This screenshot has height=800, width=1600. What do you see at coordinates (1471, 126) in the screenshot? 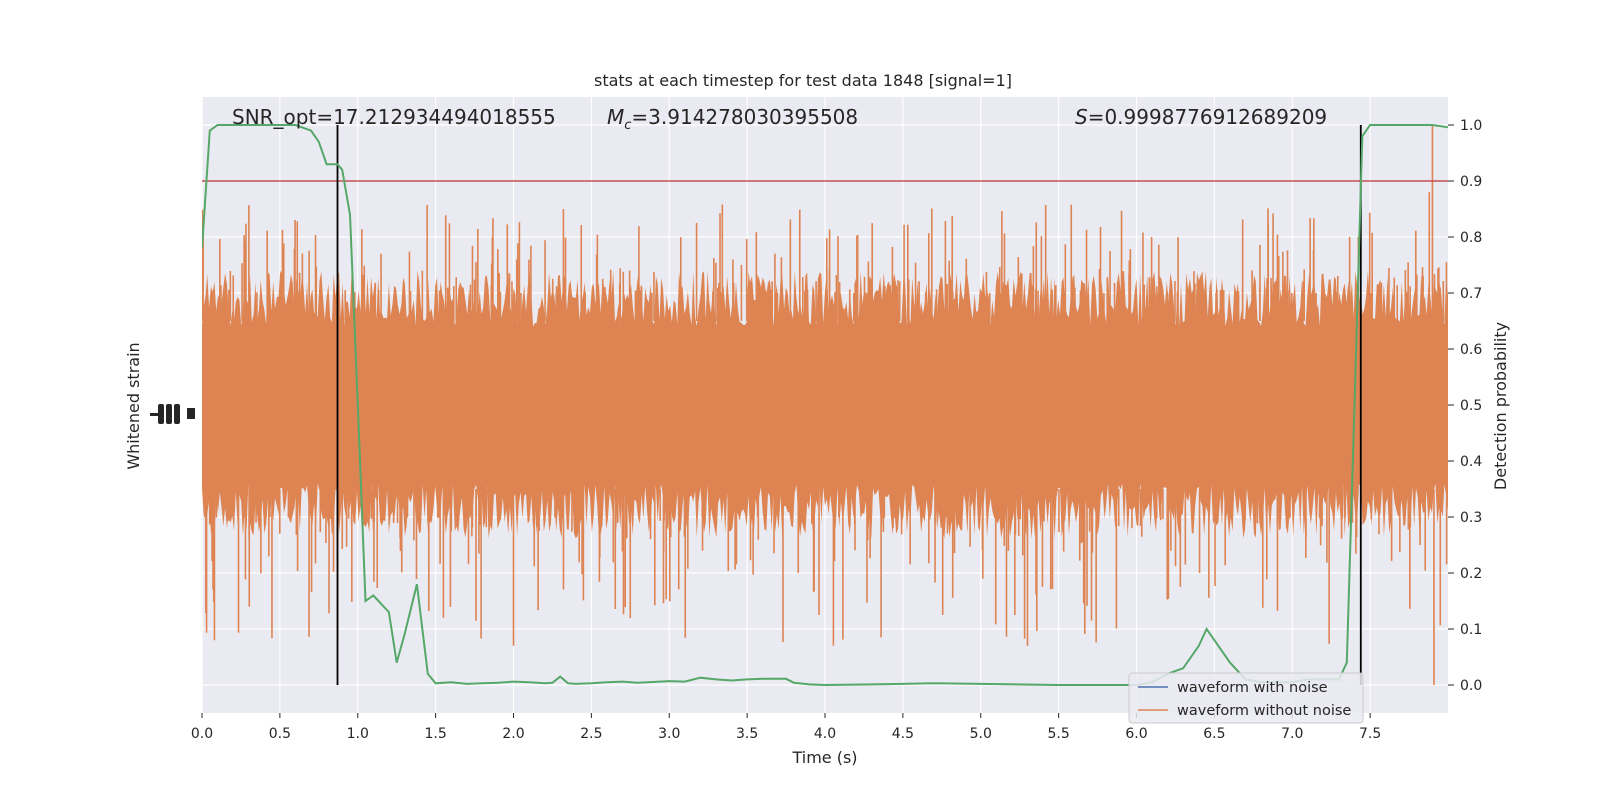
I see `y-tick-label: 1.0` at bounding box center [1471, 126].